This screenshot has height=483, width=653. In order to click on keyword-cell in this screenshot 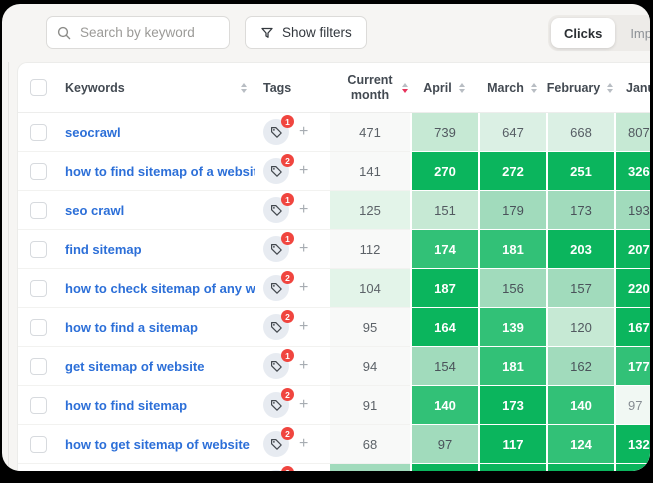, I will do `click(136, 467)`.